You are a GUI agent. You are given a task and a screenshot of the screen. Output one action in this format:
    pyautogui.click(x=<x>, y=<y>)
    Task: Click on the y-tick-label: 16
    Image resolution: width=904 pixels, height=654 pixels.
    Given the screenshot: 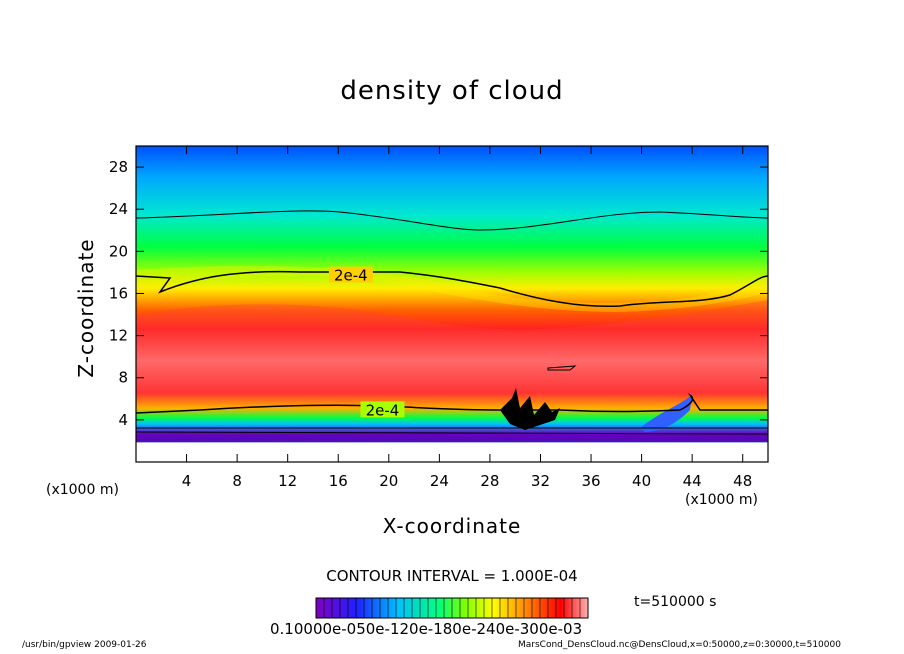 What is the action you would take?
    pyautogui.click(x=118, y=293)
    